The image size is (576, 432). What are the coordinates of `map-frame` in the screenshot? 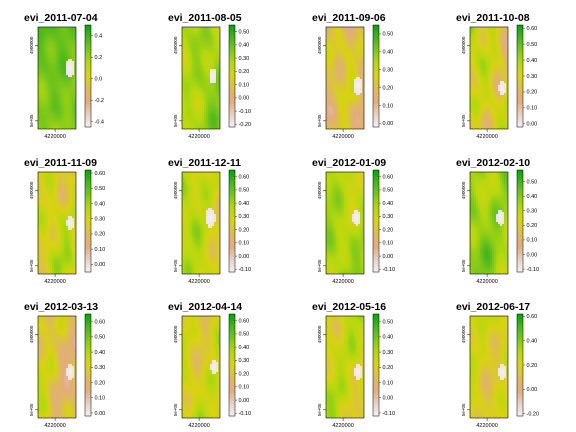 It's located at (57, 78).